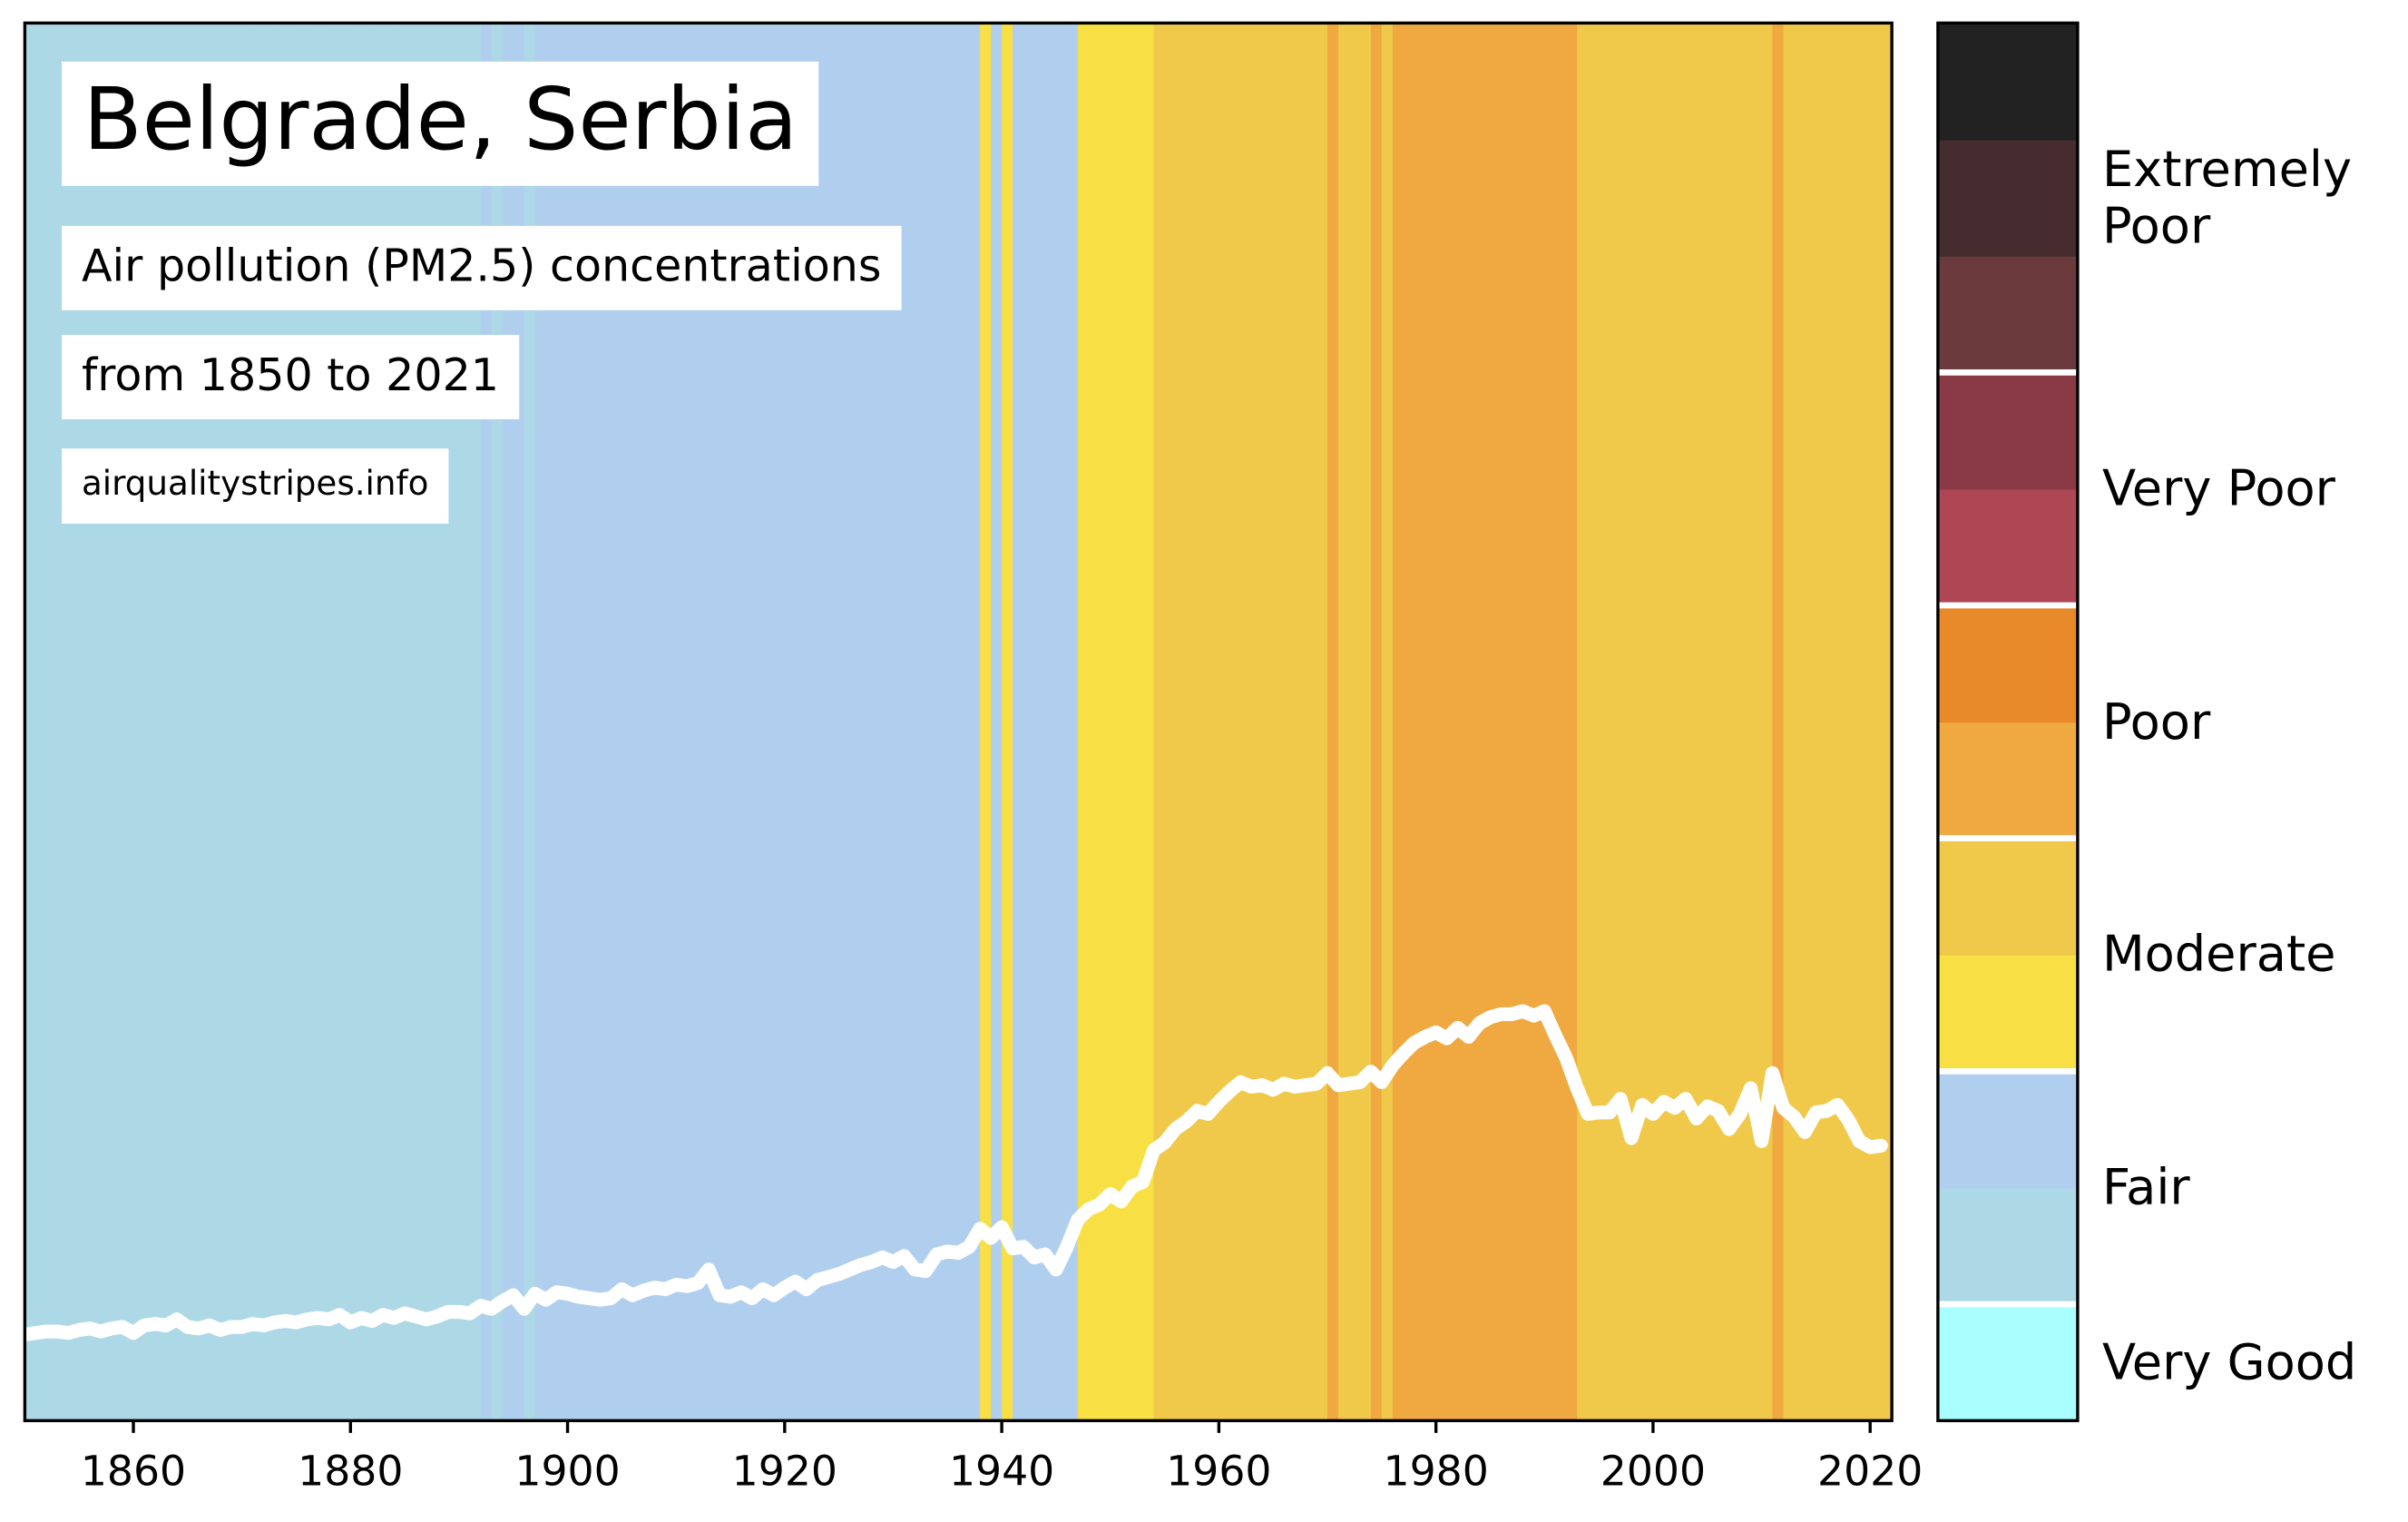  I want to click on category-label-box: Fair, so click(2255, 1187).